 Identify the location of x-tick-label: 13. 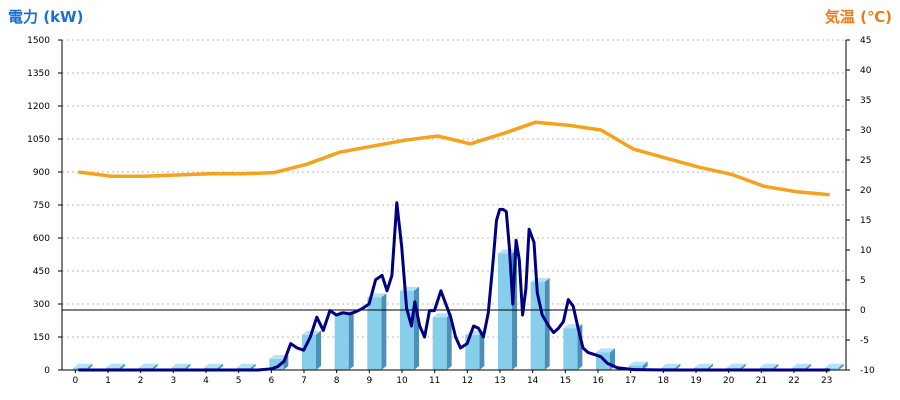
(499, 381).